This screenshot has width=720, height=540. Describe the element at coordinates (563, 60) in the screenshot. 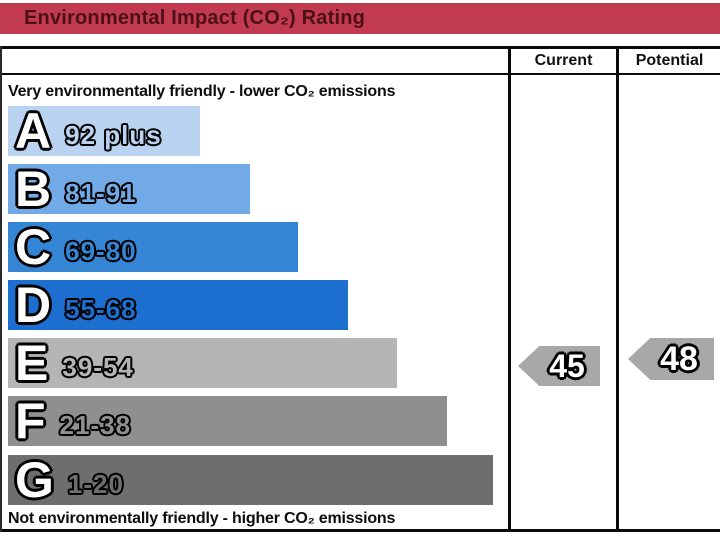

I see `current-column-header: Current` at that location.